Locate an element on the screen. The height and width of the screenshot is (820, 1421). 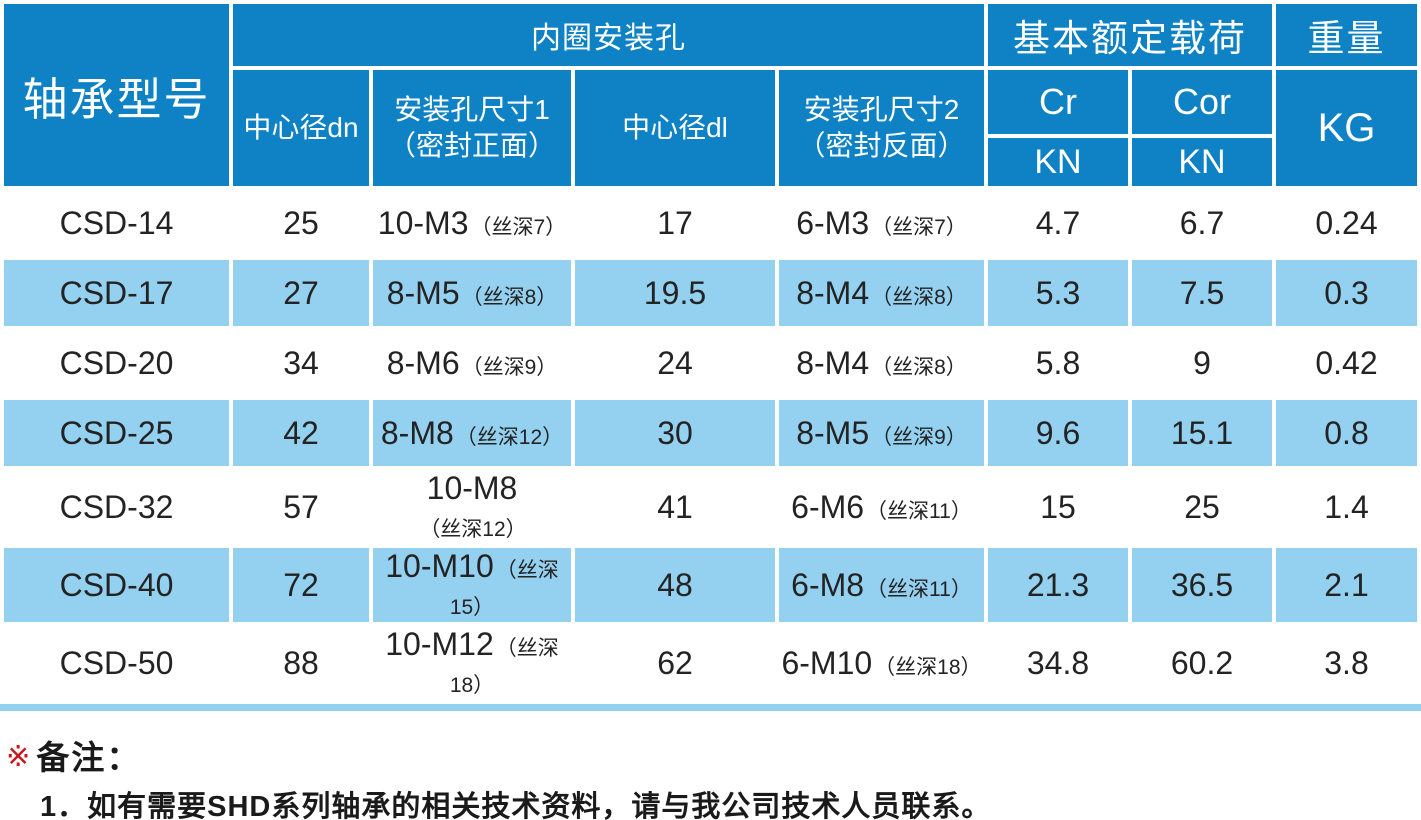
cell-dl: 30 is located at coordinates (675, 433).